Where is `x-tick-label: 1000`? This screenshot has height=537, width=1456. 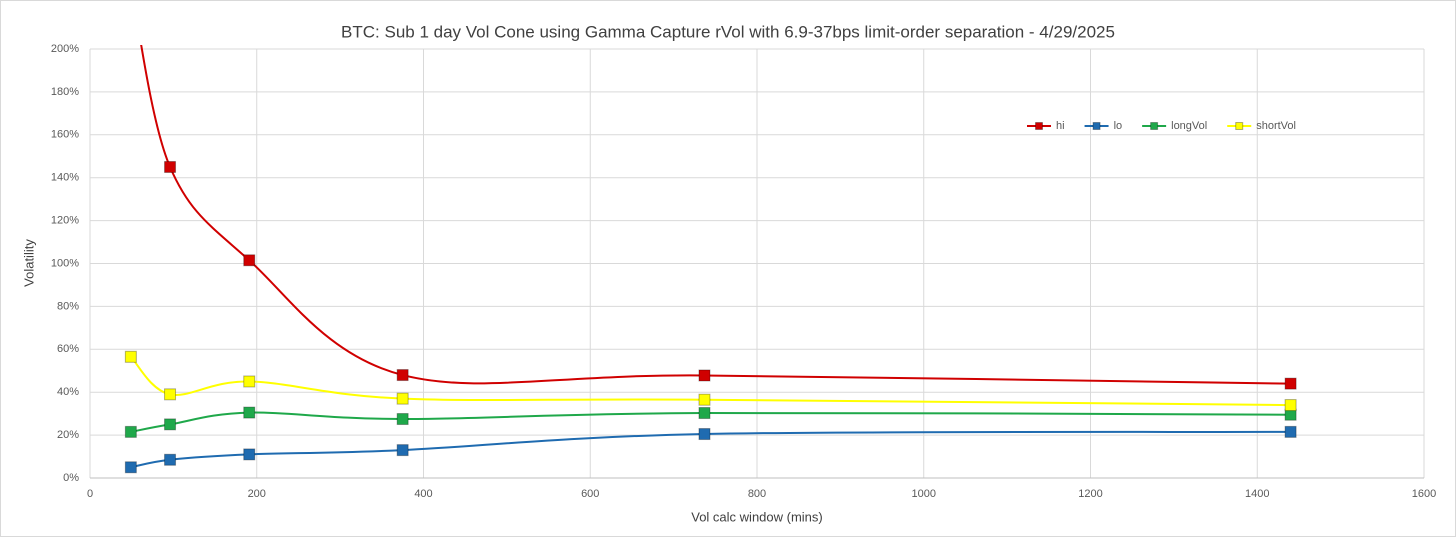 x-tick-label: 1000 is located at coordinates (924, 494).